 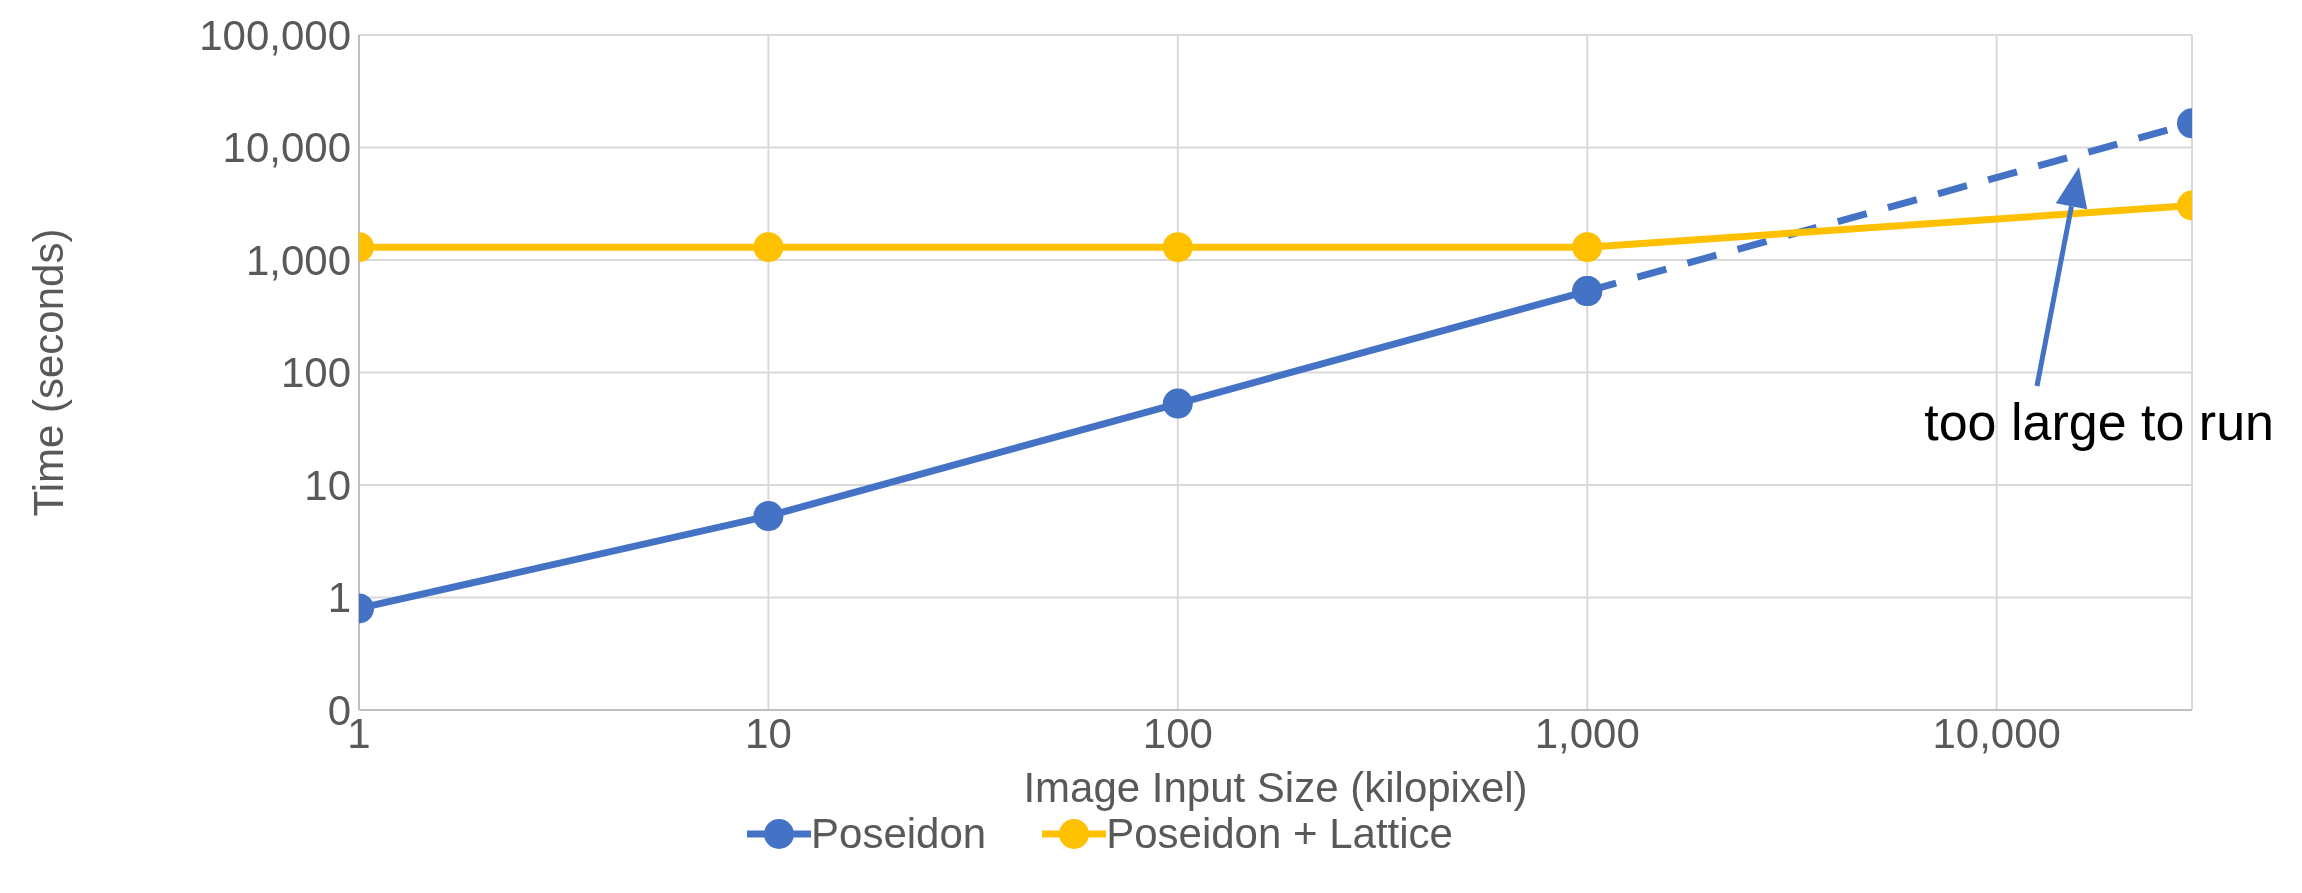 I want to click on y-tick-label: 10, so click(x=327, y=485).